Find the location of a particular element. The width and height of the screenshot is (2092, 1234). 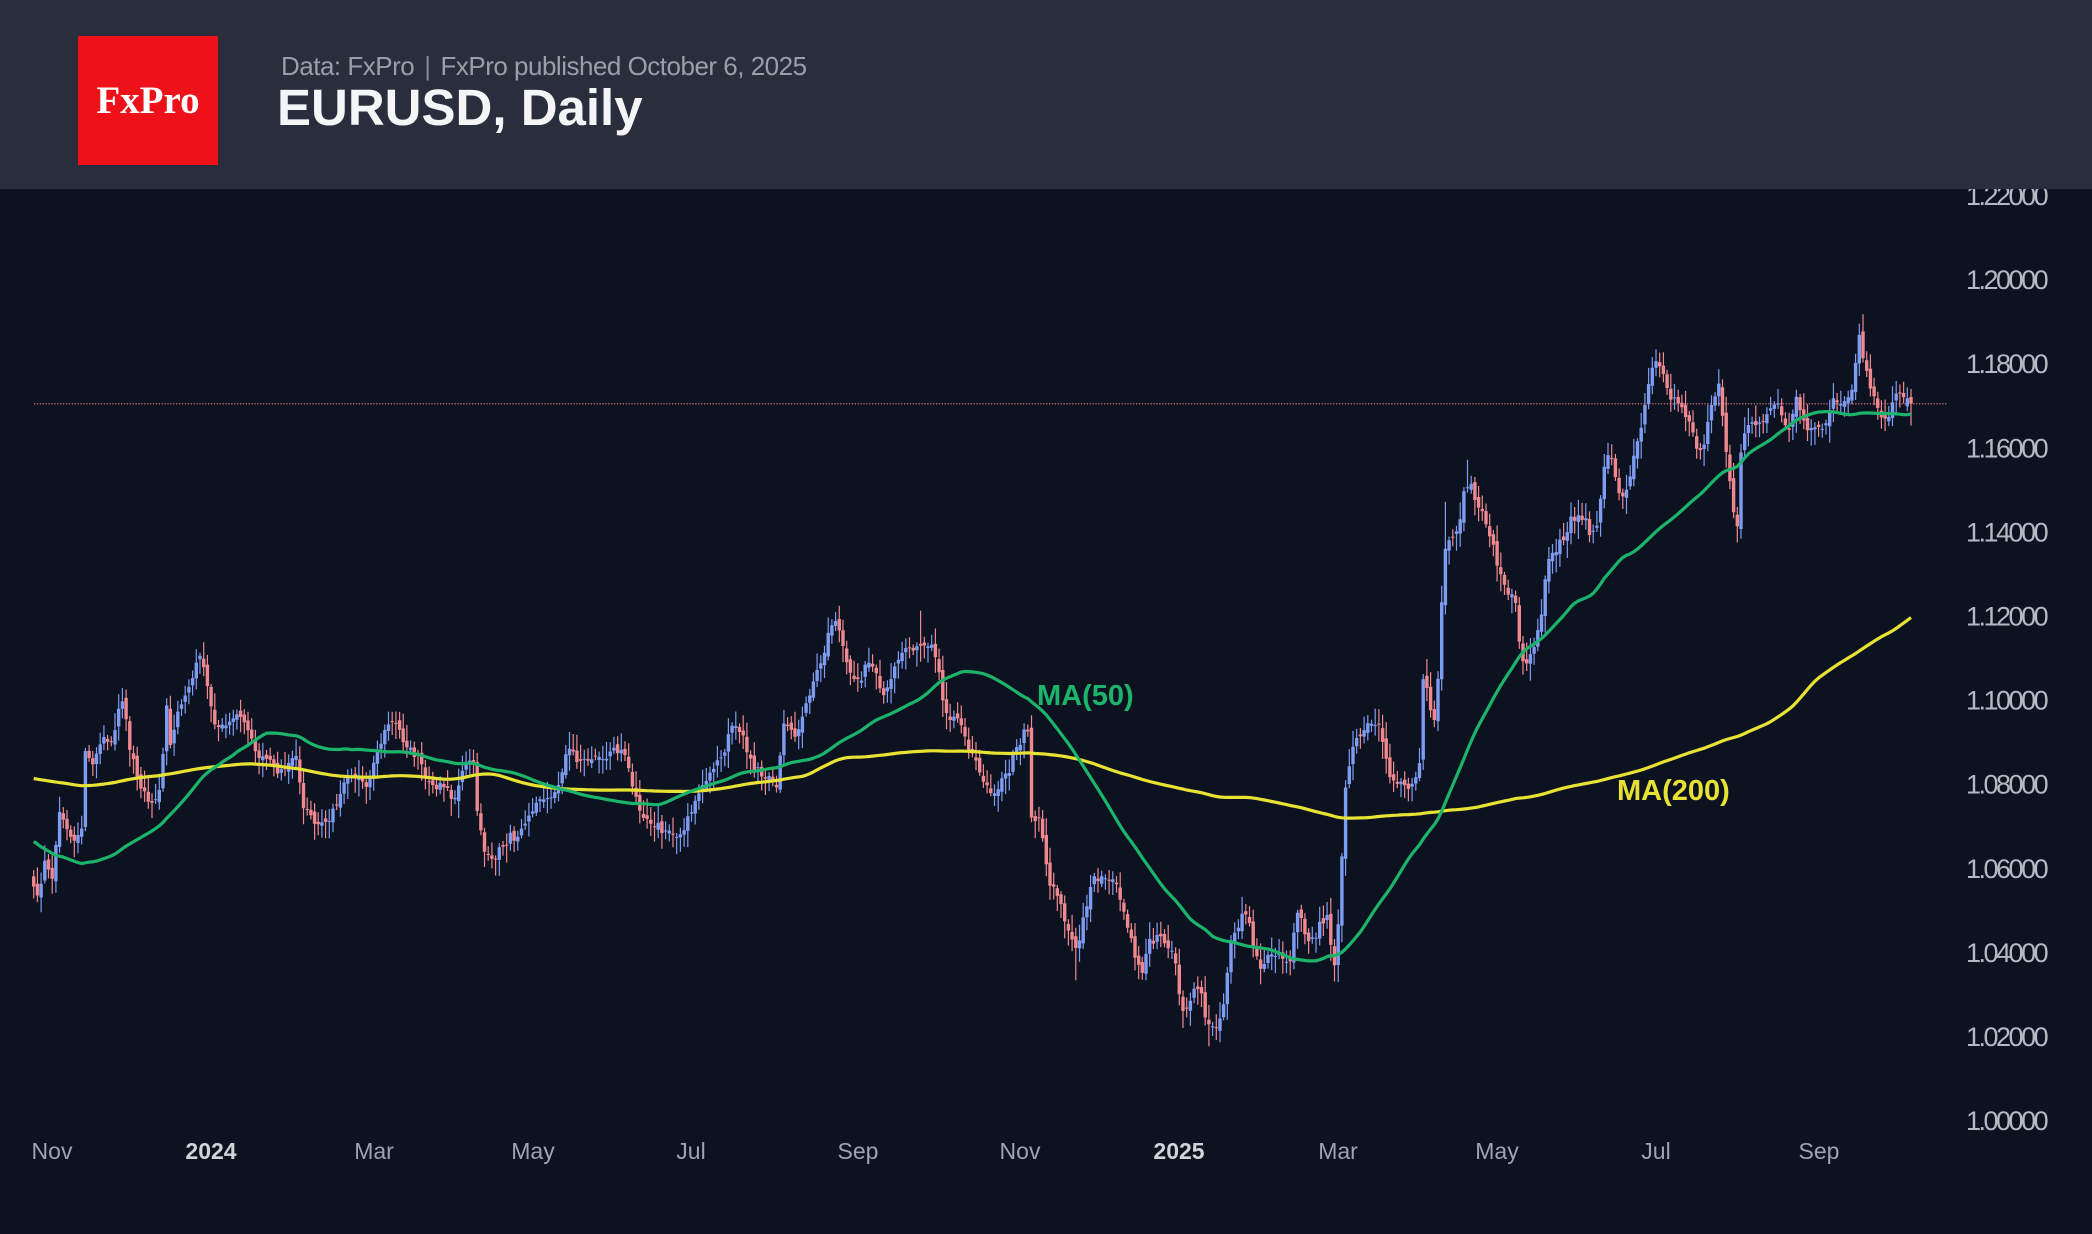

svg-text: 2025 is located at coordinates (1178, 1151).